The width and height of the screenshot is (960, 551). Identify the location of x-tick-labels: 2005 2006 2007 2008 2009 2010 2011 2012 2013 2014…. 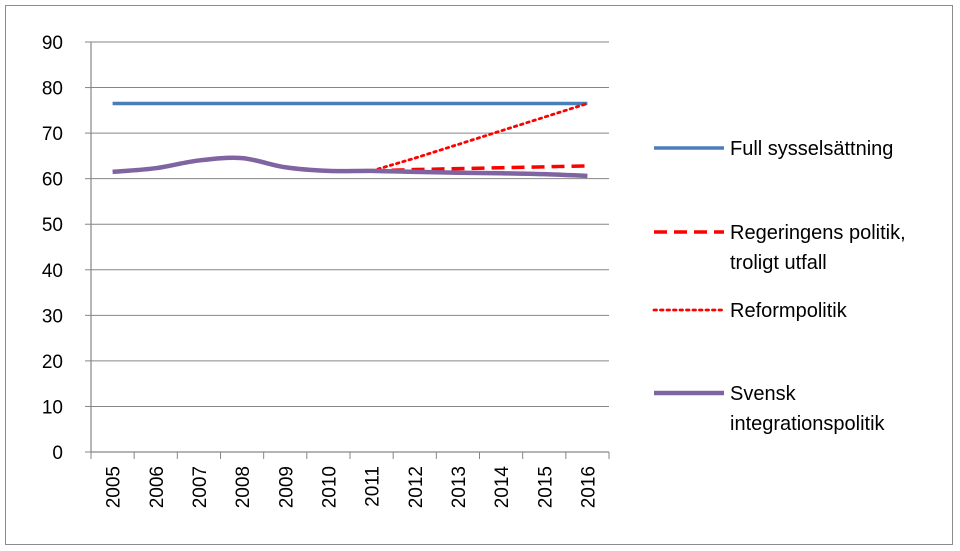
(352, 487).